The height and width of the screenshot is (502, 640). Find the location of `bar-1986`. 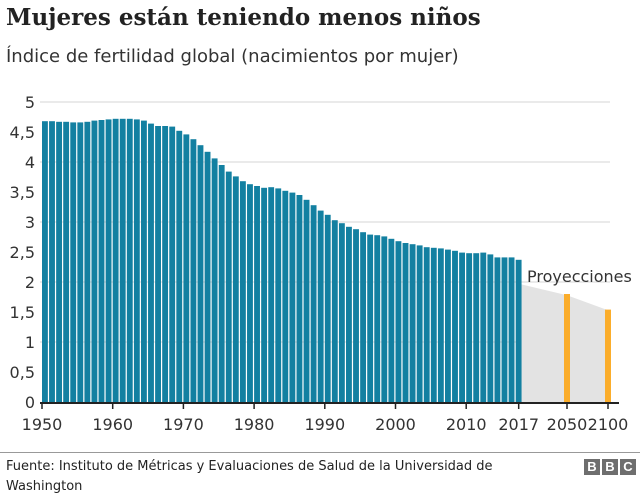

bar-1986 is located at coordinates (299, 298).